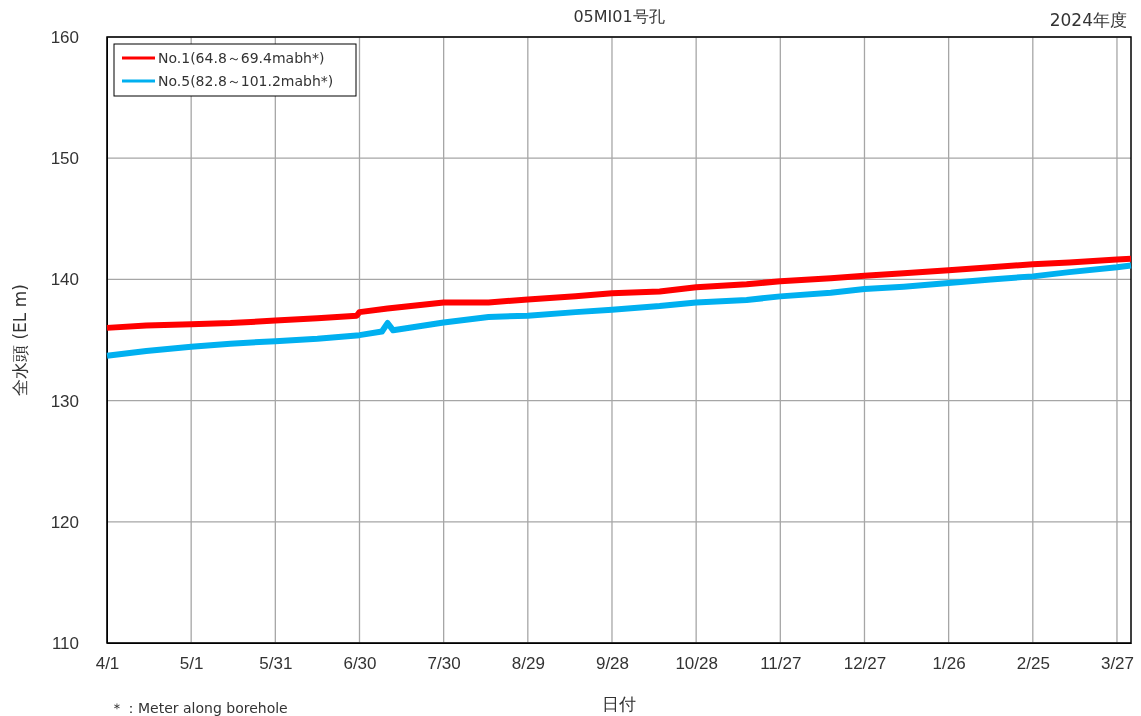  Describe the element at coordinates (64, 37) in the screenshot. I see `y-tick-label: 160` at that location.